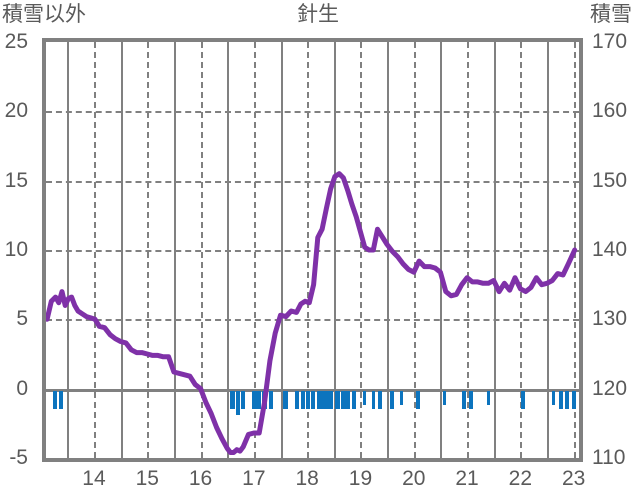 This screenshot has width=636, height=501. I want to click on y-right-tick: 120, so click(610, 388).